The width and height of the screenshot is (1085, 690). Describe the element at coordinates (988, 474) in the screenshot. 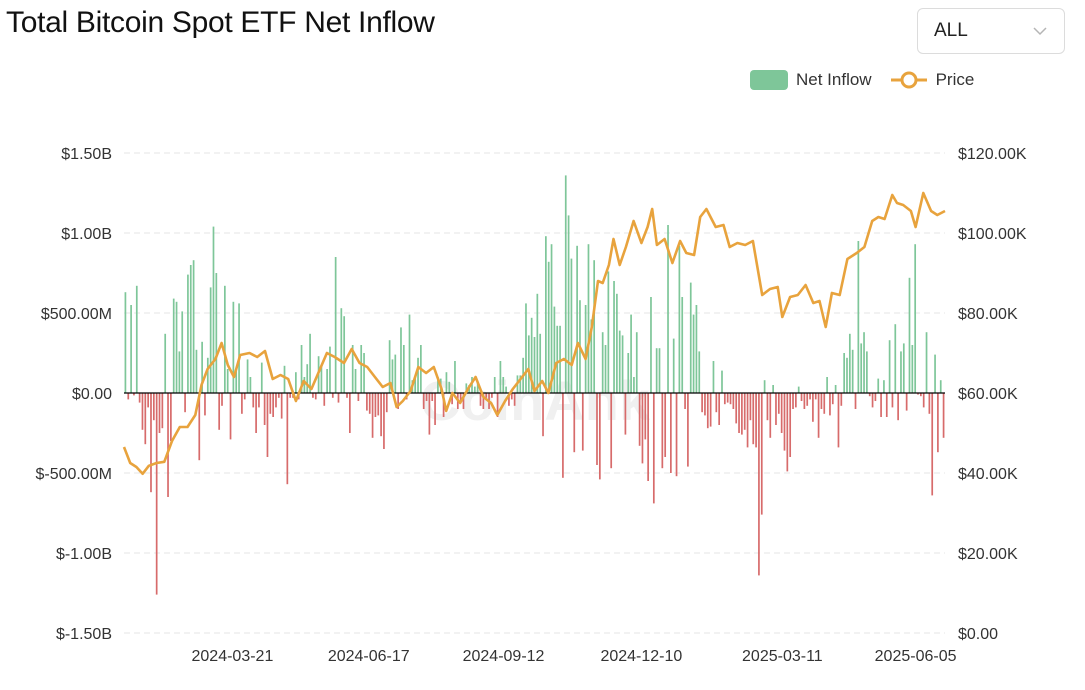

I see `y-right-tick-label: $40.00K` at that location.